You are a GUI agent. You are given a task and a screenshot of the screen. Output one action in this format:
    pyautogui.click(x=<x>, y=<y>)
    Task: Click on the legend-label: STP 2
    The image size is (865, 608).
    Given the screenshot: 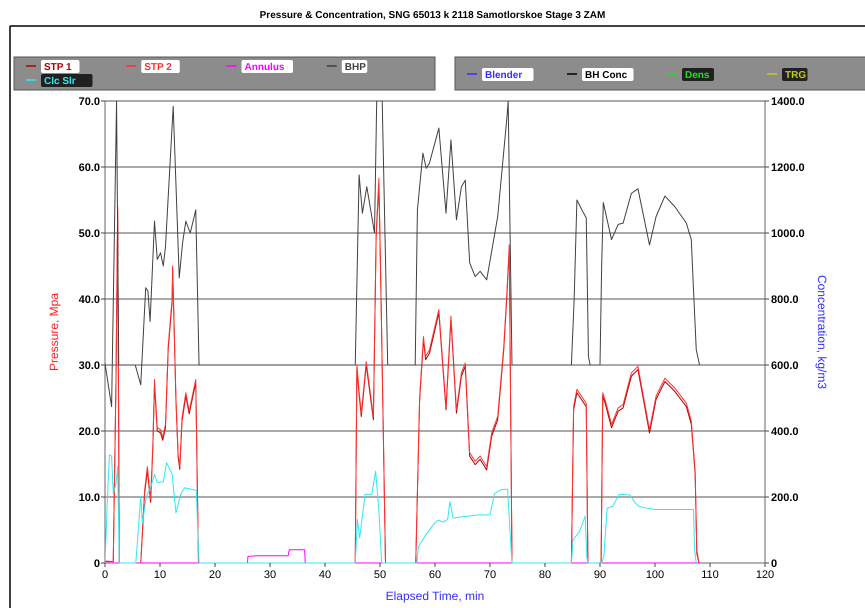 What is the action you would take?
    pyautogui.click(x=158, y=67)
    